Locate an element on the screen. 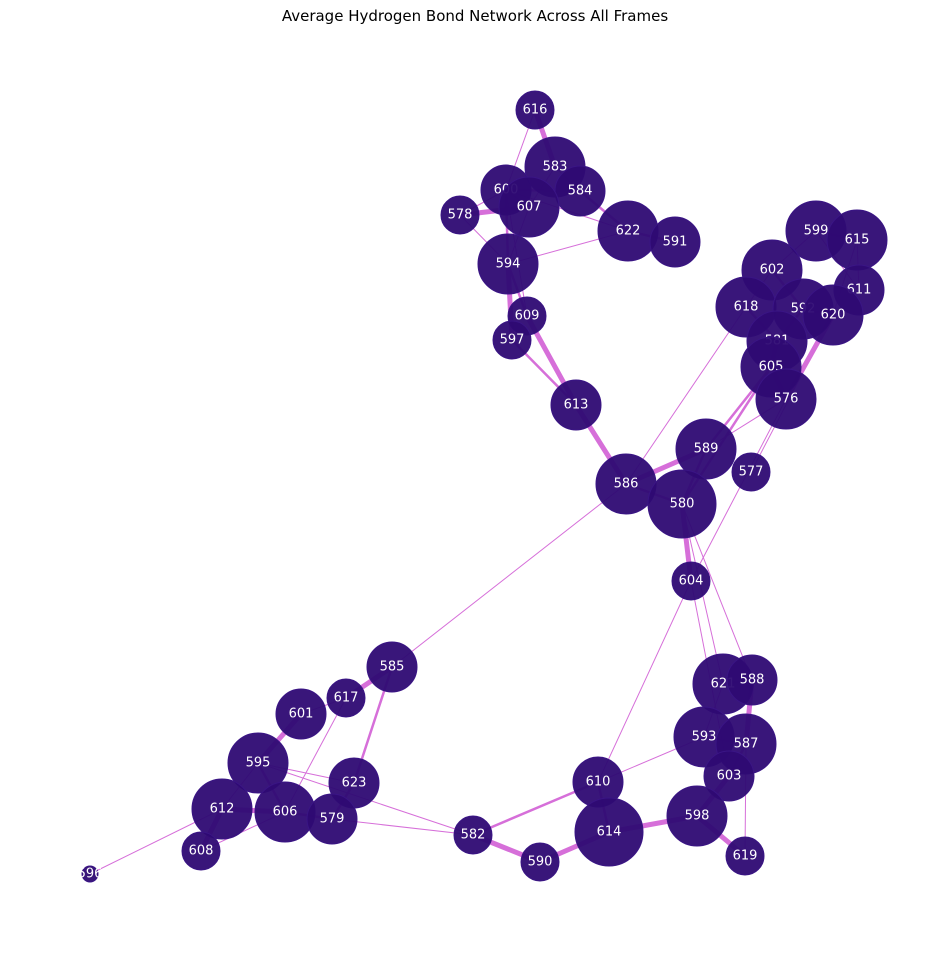 The height and width of the screenshot is (964, 950). node-579: 579 is located at coordinates (332, 819).